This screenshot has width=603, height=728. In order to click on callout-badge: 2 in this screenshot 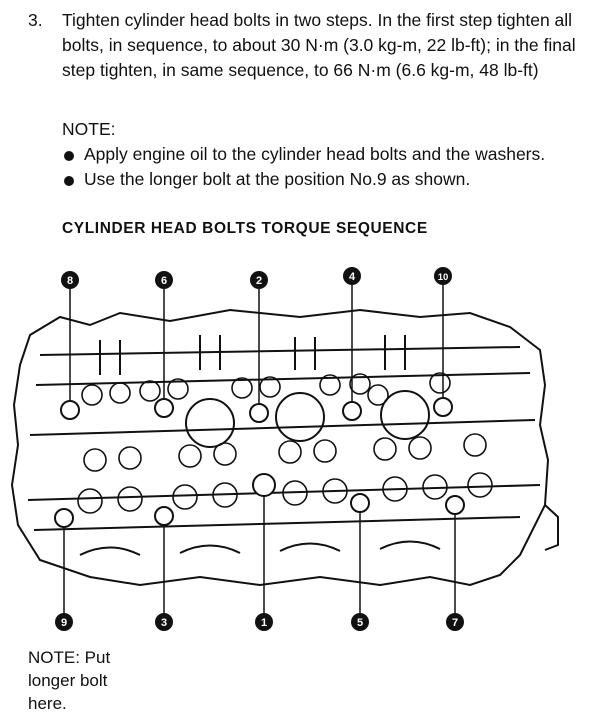, I will do `click(259, 280)`.